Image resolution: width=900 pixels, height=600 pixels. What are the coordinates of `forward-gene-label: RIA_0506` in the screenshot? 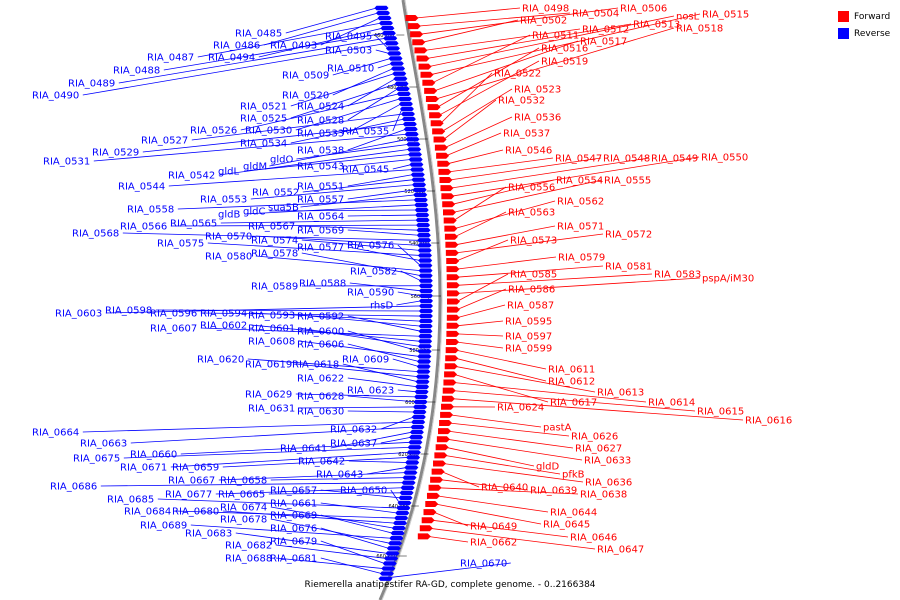 It's located at (643, 9).